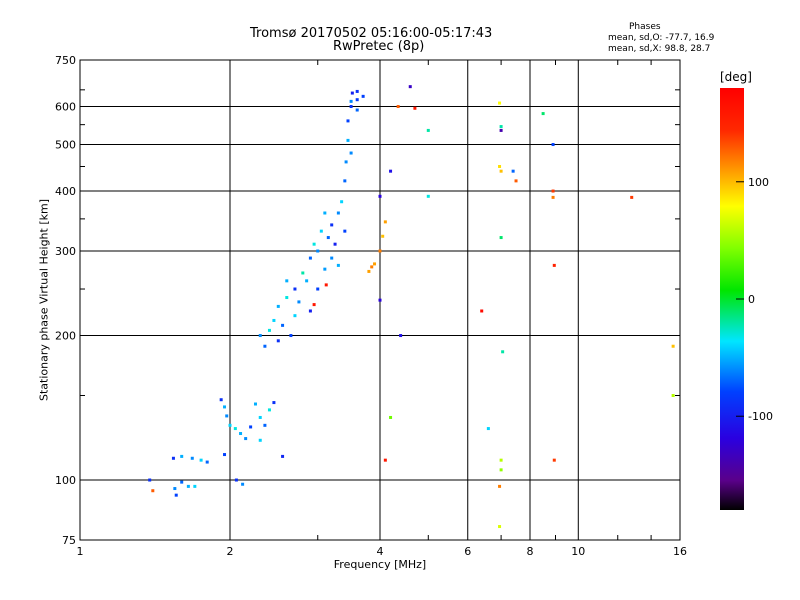 This screenshot has height=600, width=800. What do you see at coordinates (680, 551) in the screenshot?
I see `x-tick-label: 16` at bounding box center [680, 551].